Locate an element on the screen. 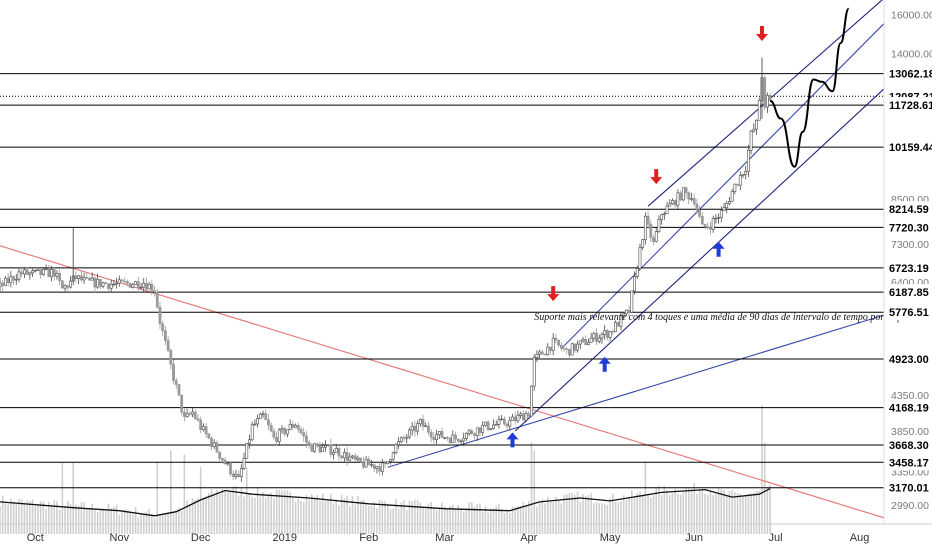 Image resolution: width=932 pixels, height=555 pixels. x-tick-label: Jun is located at coordinates (694, 538).